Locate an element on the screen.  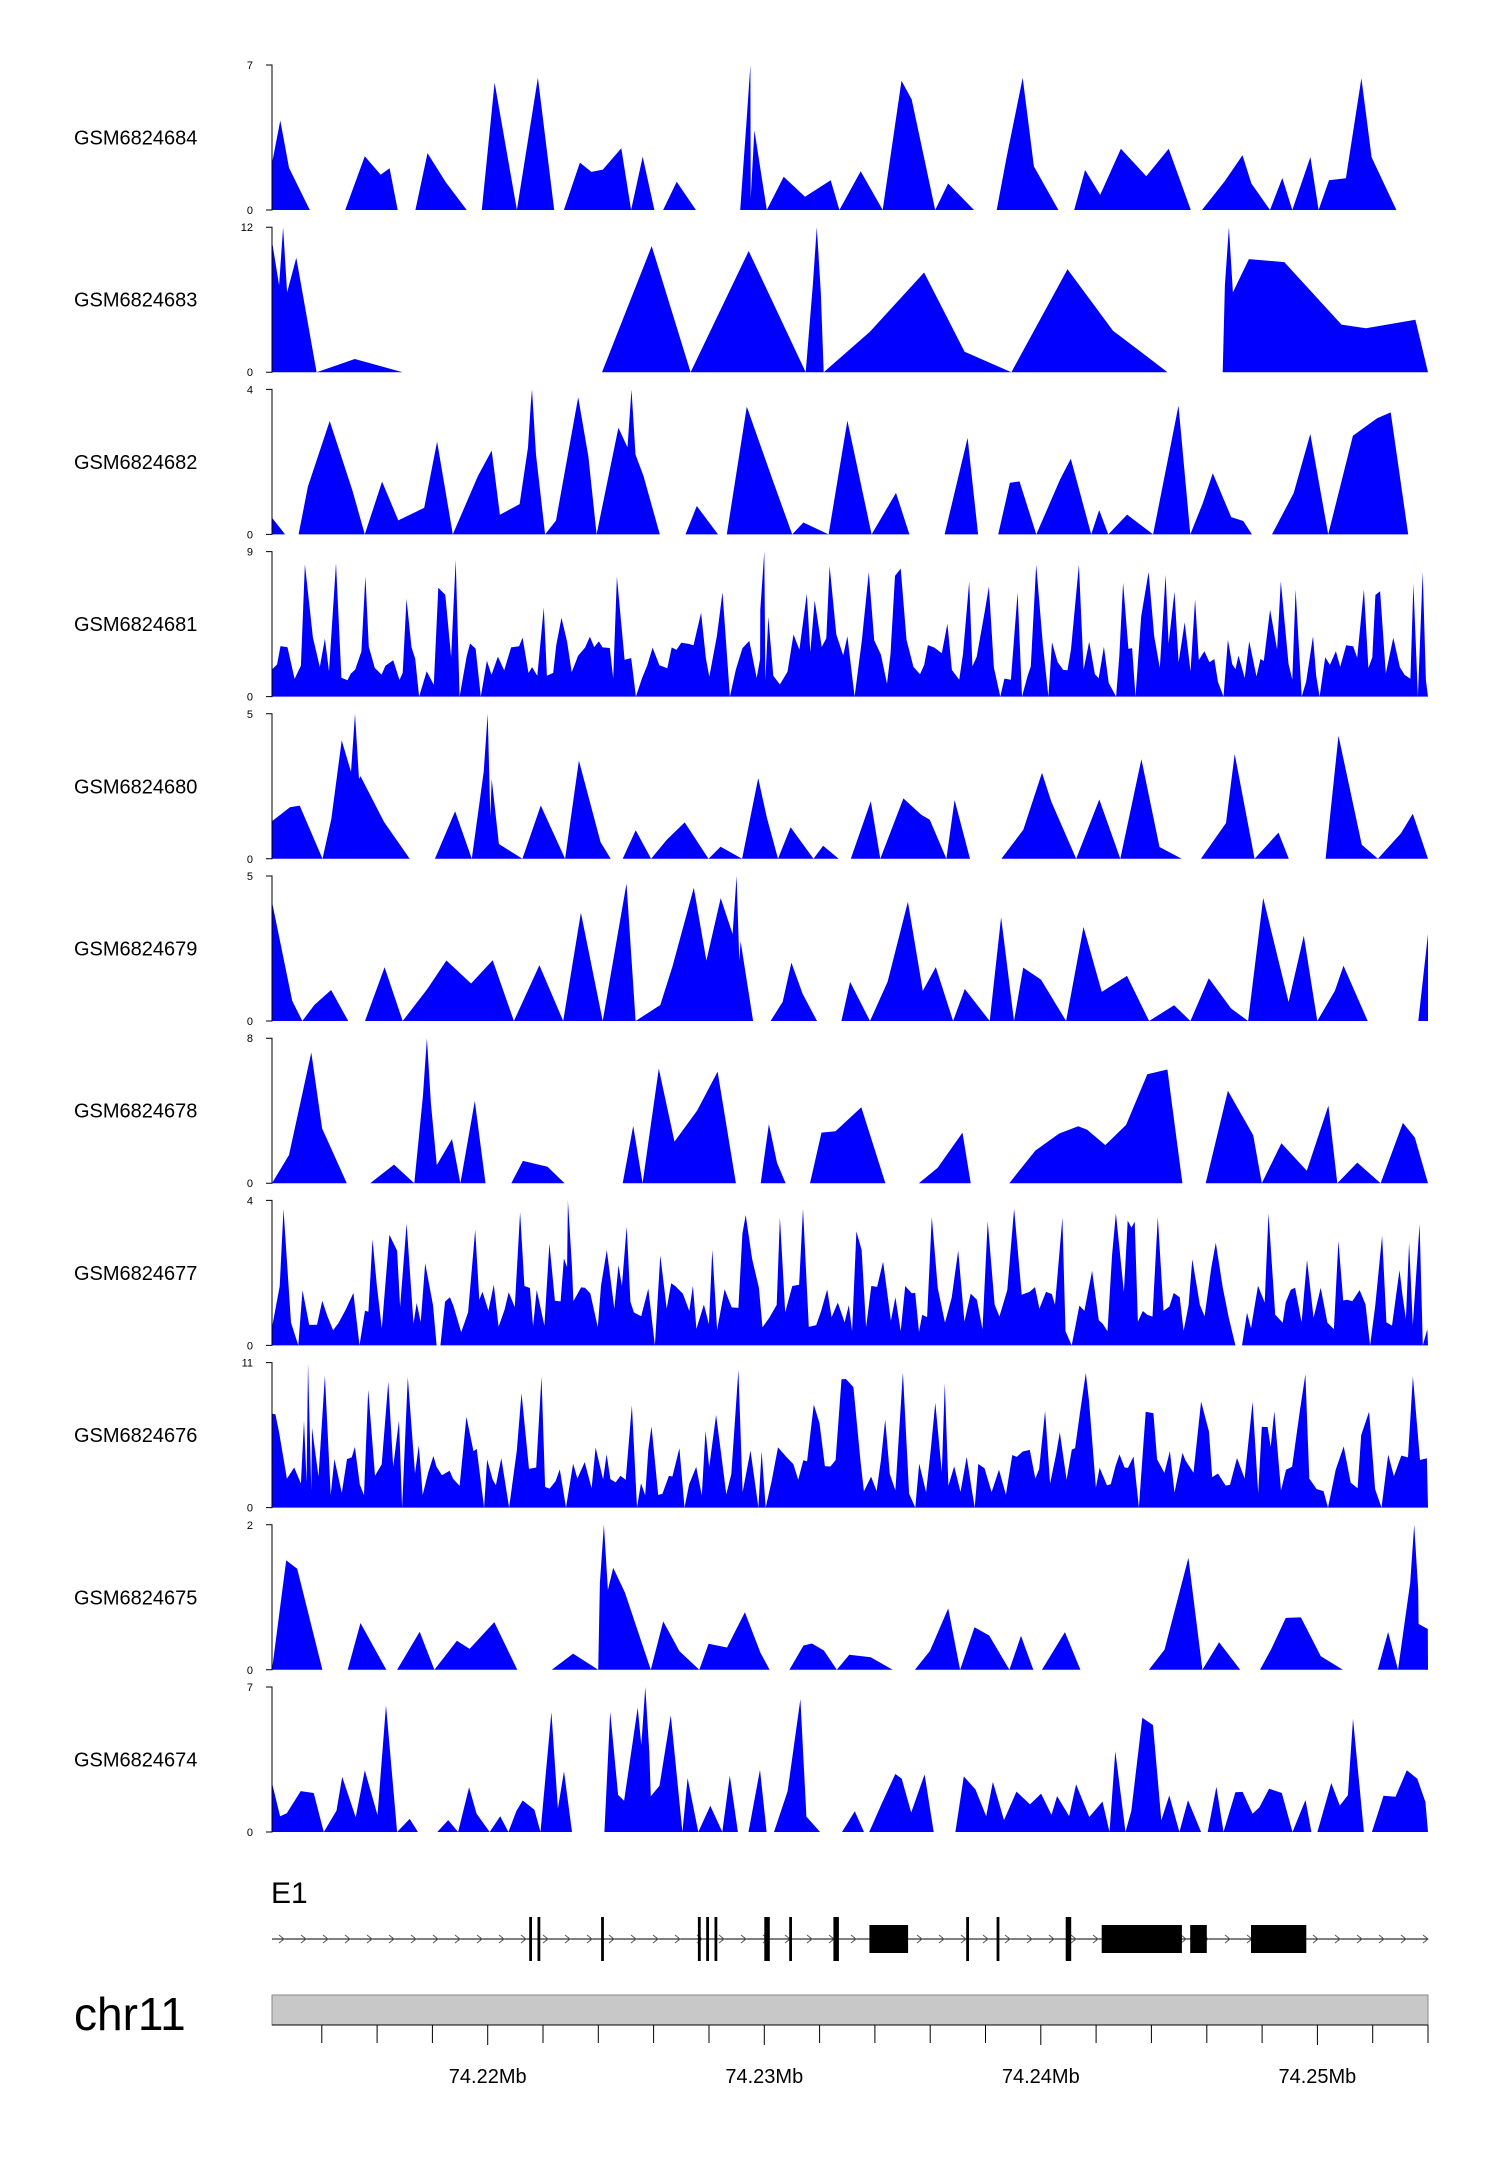
track-GSM6824682: 4 0 GSM6824682 is located at coordinates (751, 462).